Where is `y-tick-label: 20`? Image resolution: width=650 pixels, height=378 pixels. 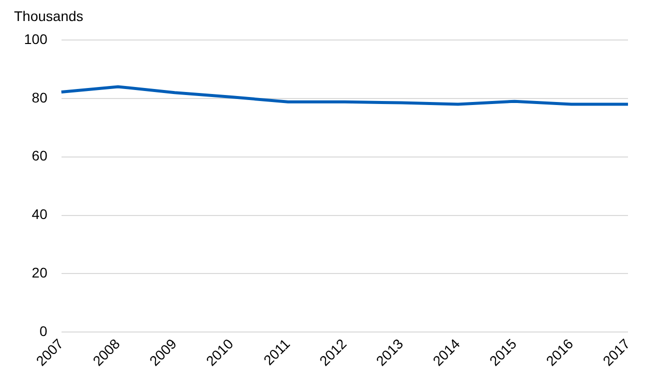
y-tick-label: 20 is located at coordinates (40, 272).